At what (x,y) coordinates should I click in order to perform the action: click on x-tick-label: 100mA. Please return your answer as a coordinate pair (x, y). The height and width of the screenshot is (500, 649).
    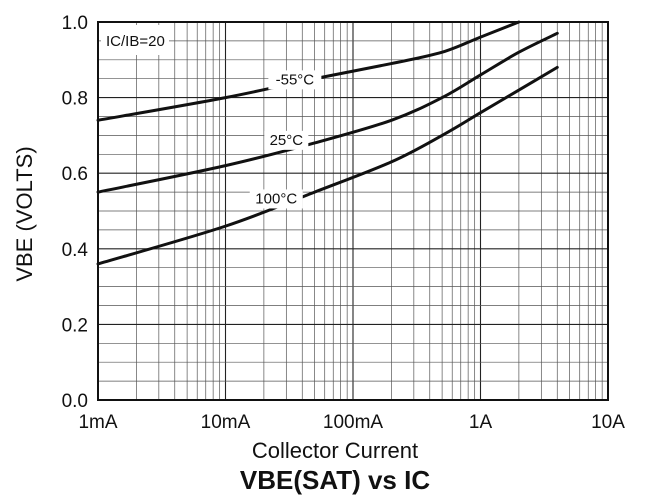
    Looking at the image, I should click on (353, 422).